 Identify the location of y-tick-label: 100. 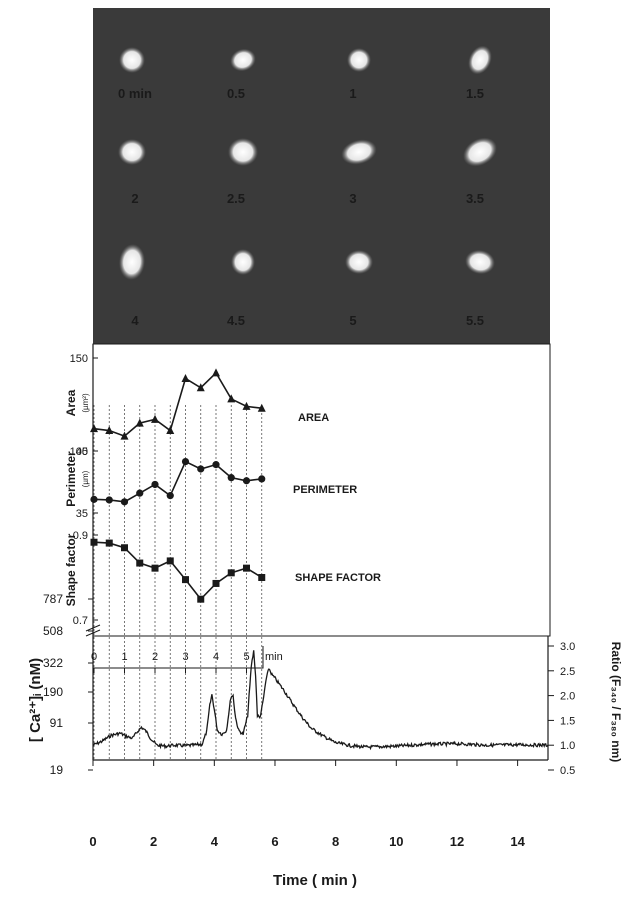
(79, 452).